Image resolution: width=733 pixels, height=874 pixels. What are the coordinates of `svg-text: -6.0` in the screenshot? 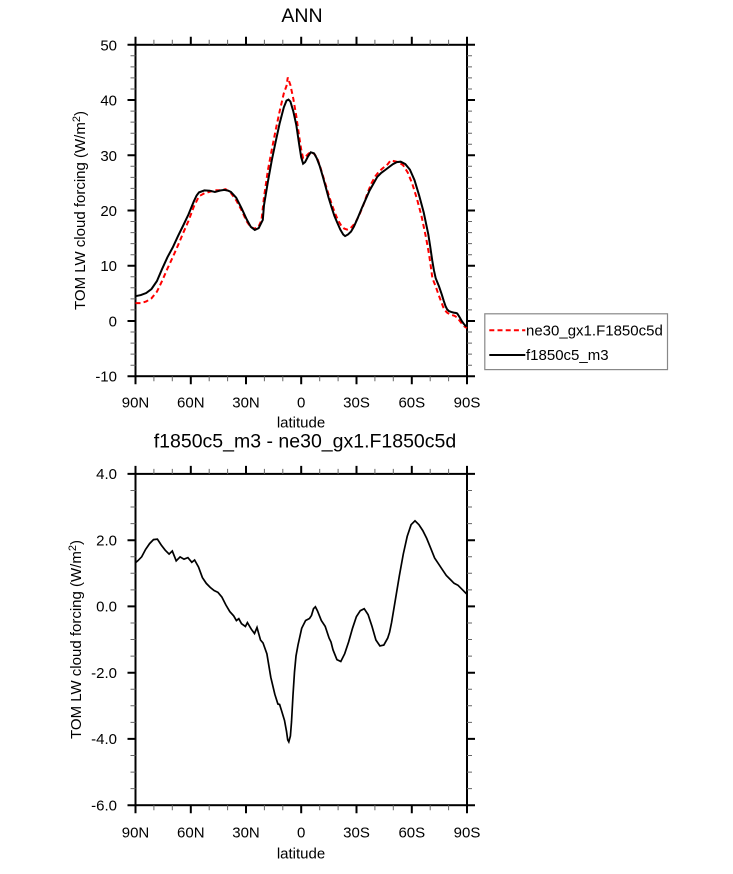 It's located at (104, 805).